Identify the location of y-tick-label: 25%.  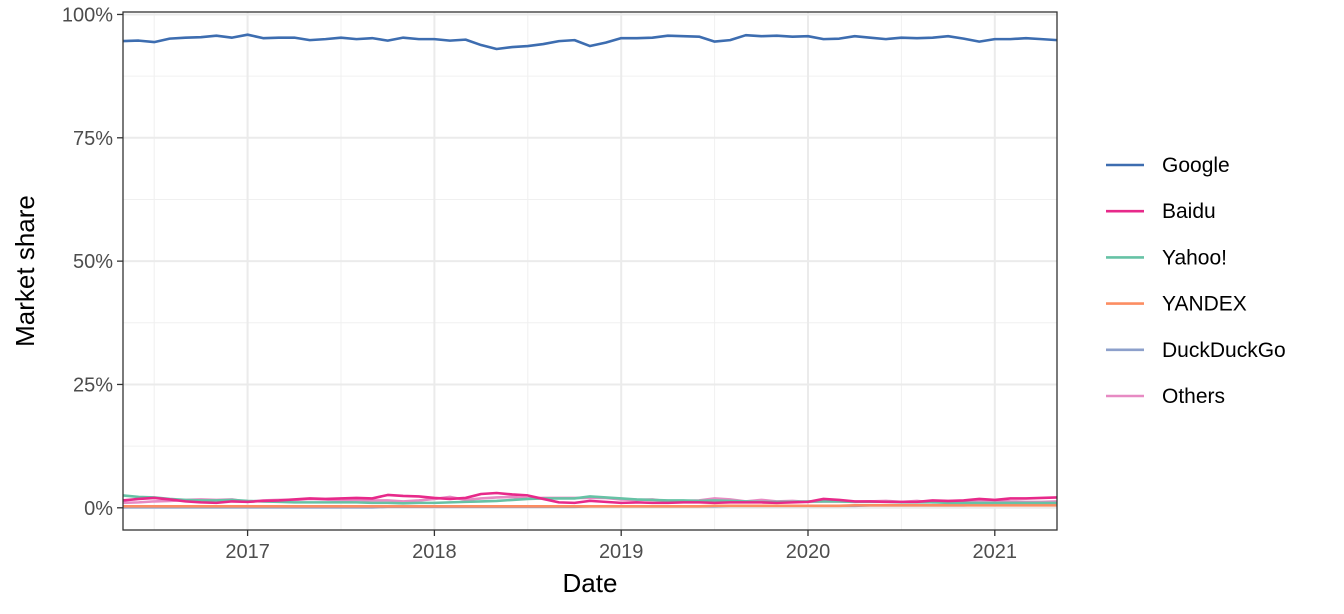
(93, 385).